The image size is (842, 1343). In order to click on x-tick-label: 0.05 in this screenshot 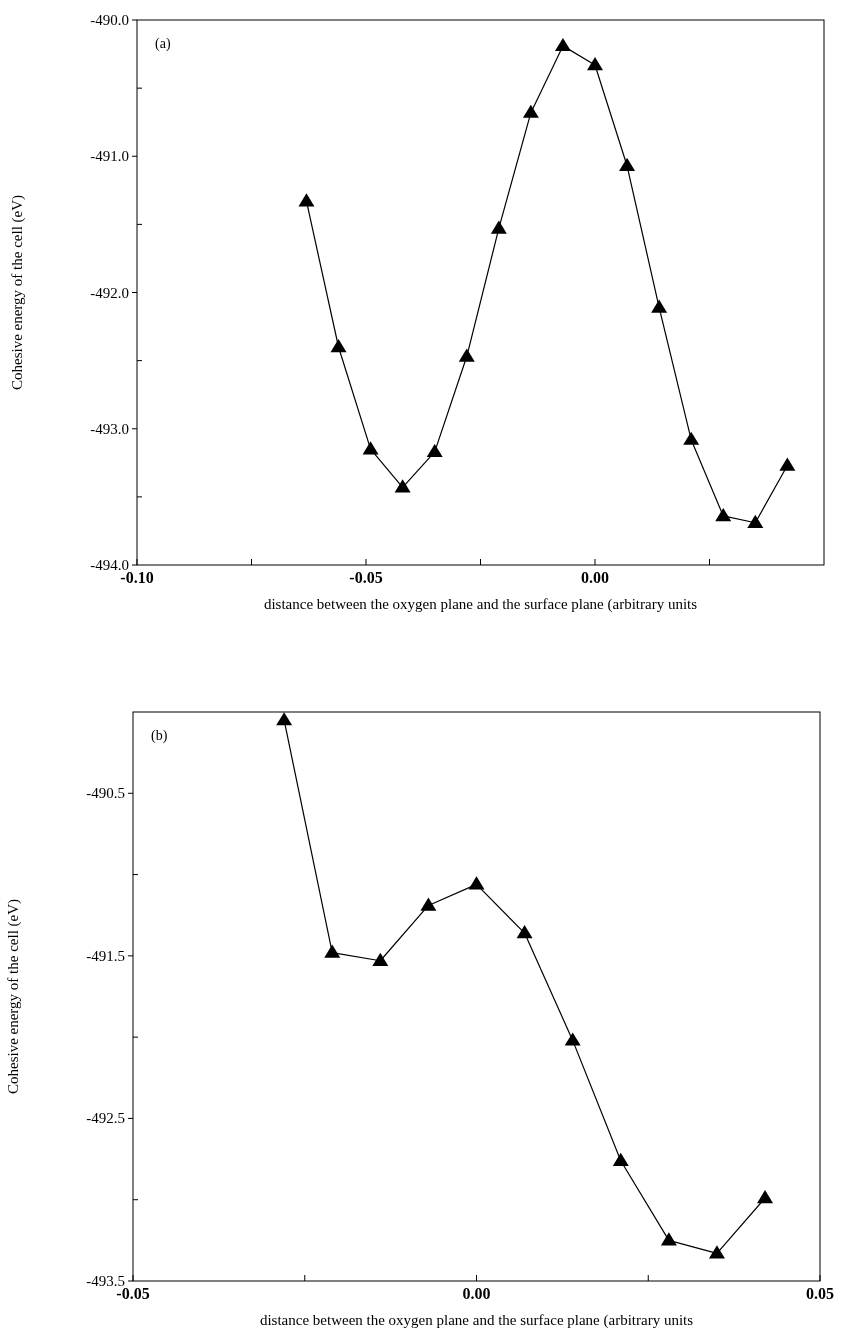, I will do `click(820, 1293)`.